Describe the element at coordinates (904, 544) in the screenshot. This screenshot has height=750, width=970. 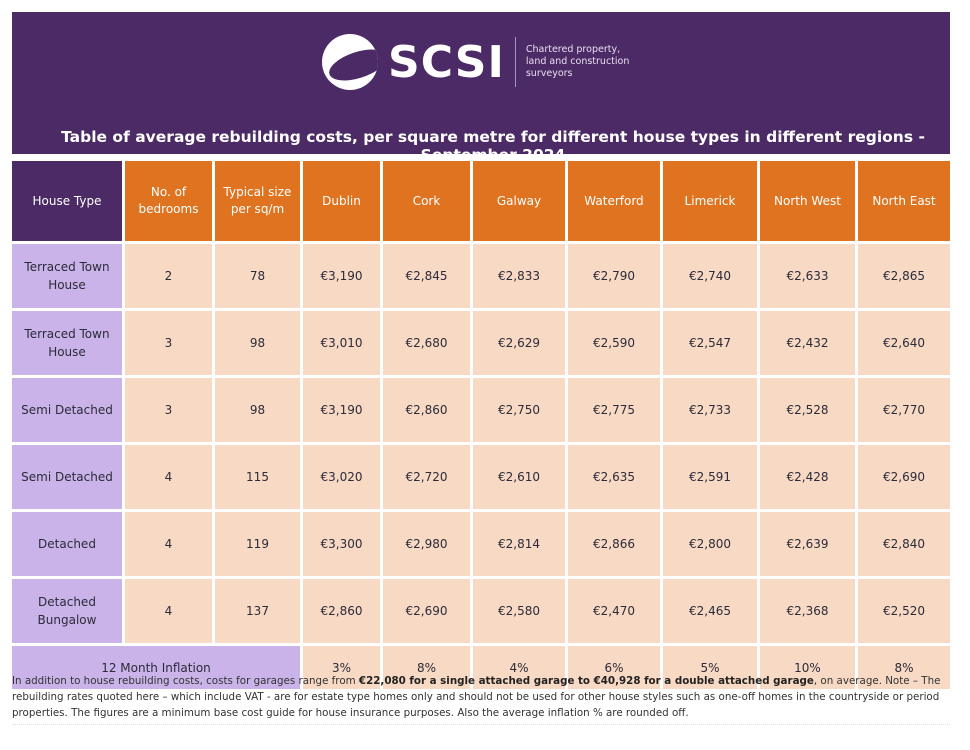
I see `cost-cell: €2,840` at that location.